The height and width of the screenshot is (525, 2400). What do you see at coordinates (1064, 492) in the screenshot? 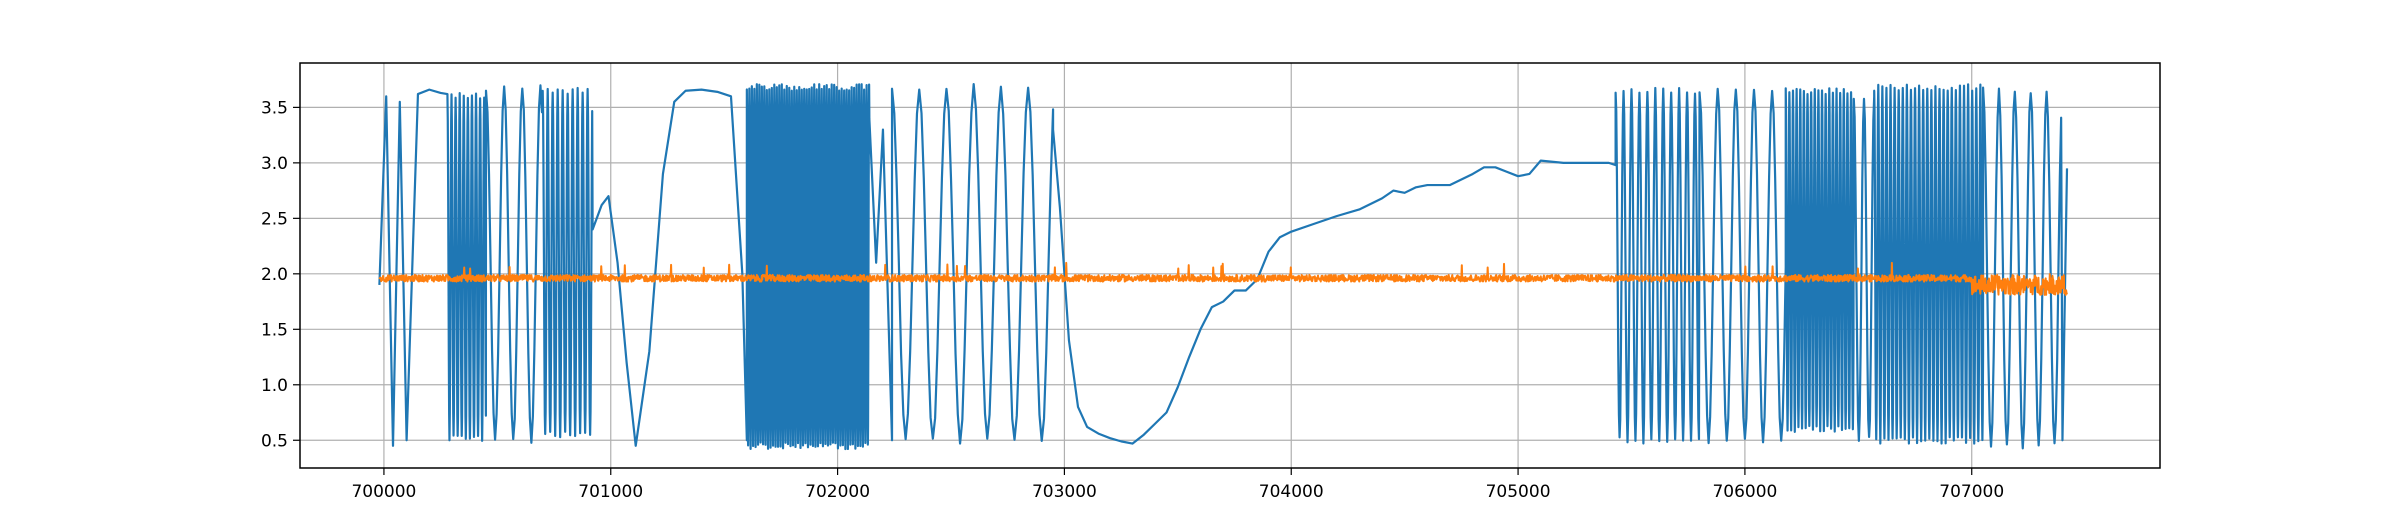
I see `x-tick-label: 703000` at bounding box center [1064, 492].